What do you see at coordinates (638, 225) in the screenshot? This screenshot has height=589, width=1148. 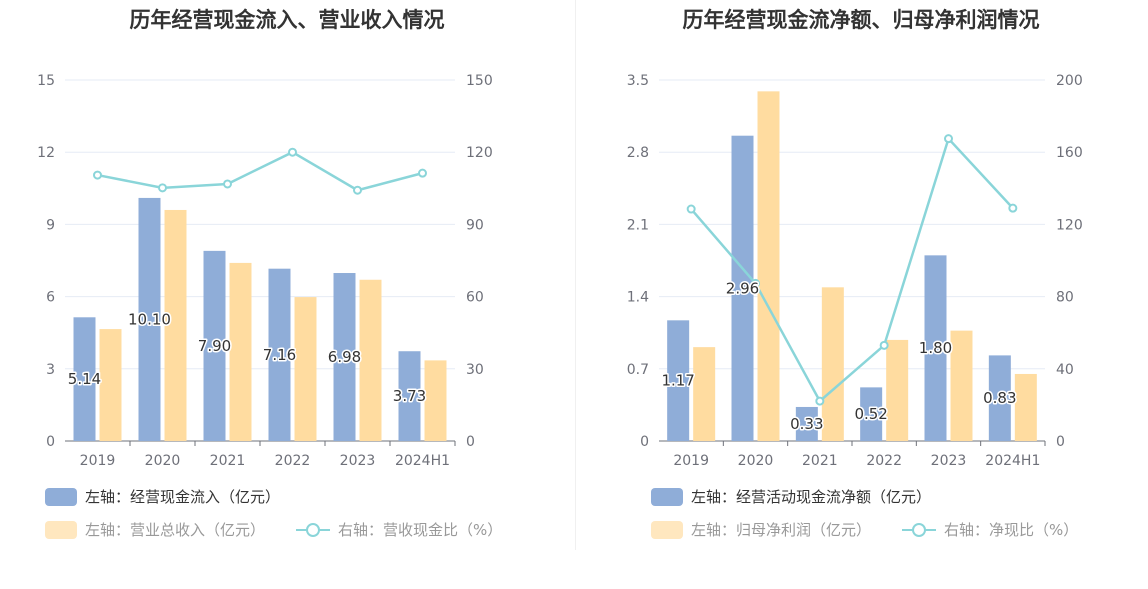 I see `y-left-tick-label: 2.1` at bounding box center [638, 225].